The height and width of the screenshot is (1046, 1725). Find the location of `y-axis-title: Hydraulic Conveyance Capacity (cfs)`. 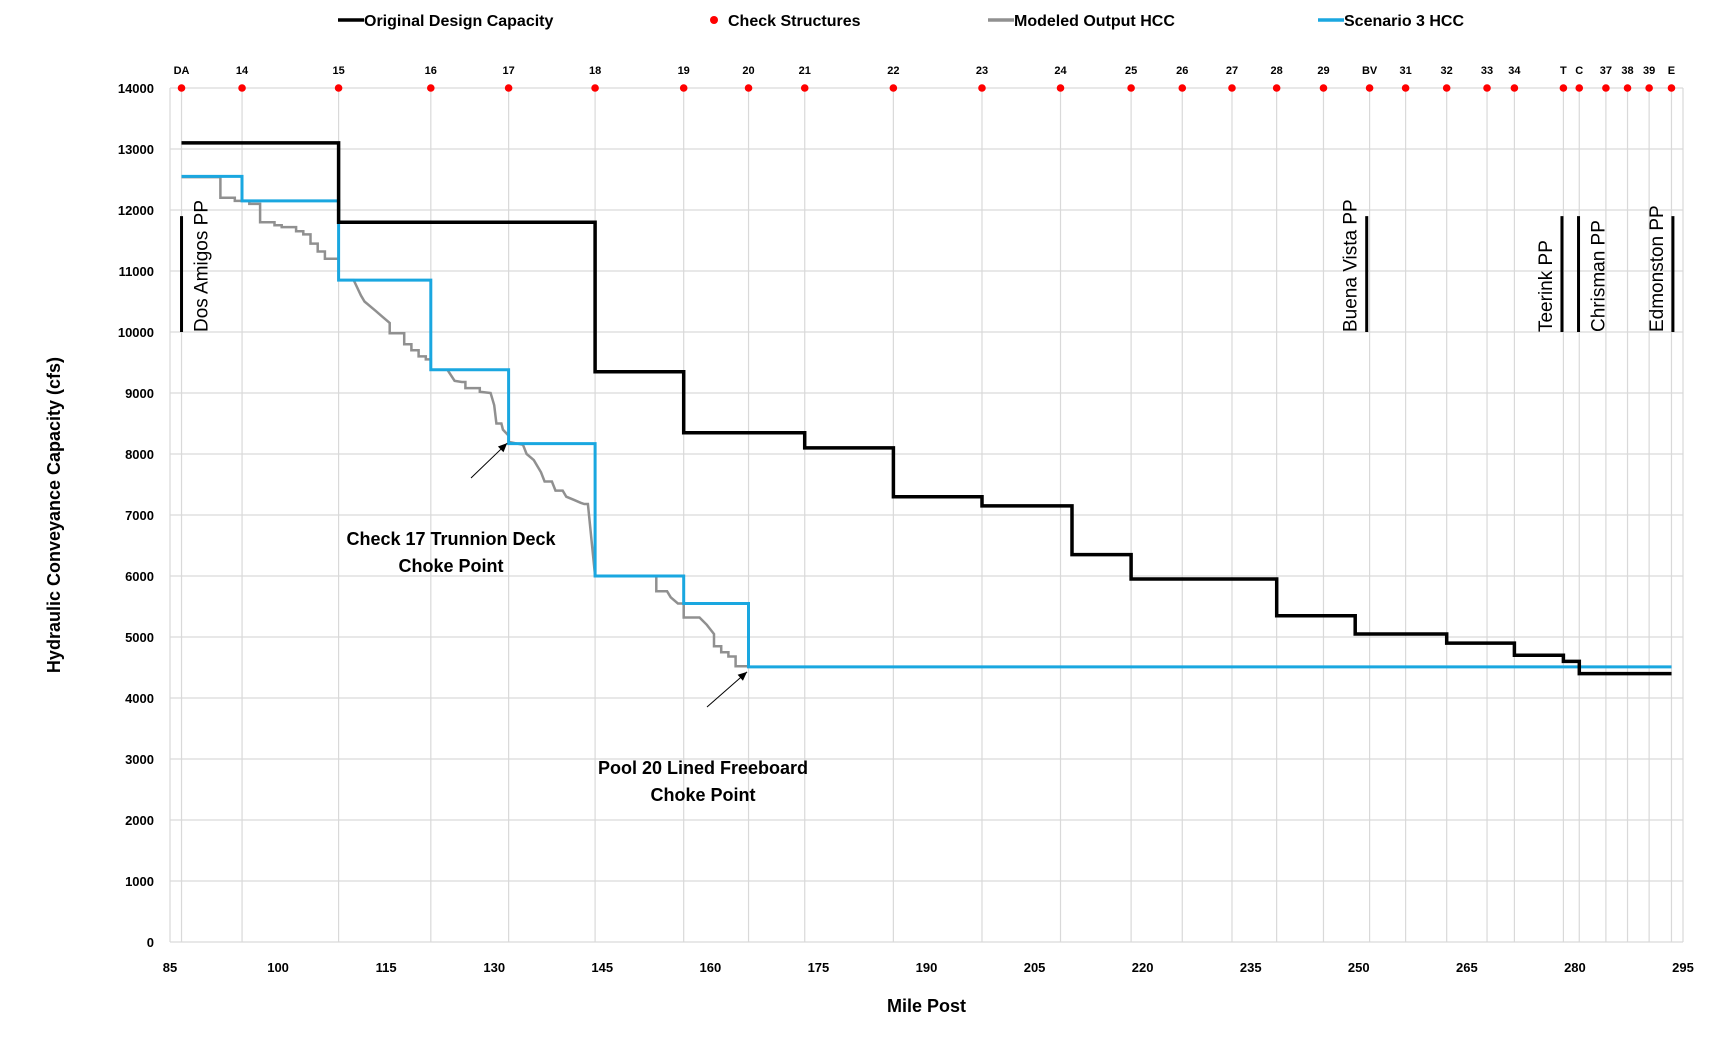

y-axis-title: Hydraulic Conveyance Capacity (cfs) is located at coordinates (54, 515).